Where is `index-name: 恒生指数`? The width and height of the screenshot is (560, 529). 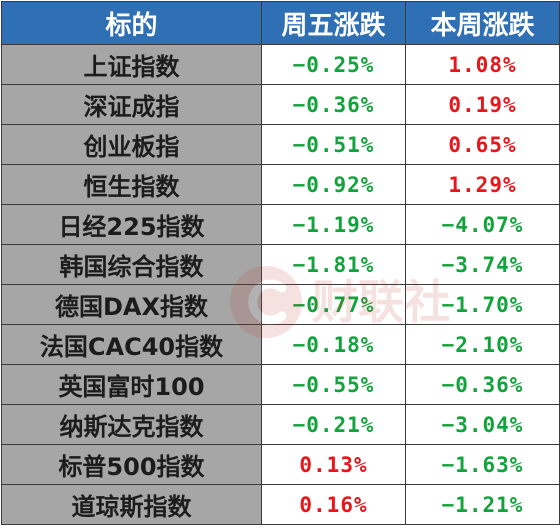 index-name: 恒生指数 is located at coordinates (131, 184).